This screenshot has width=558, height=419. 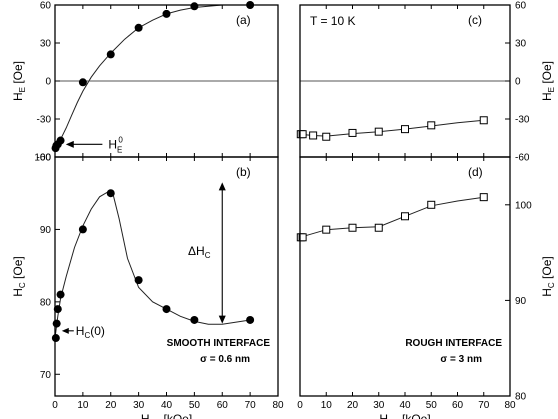 I want to click on panel-d-xtick-label: 50, so click(x=432, y=405).